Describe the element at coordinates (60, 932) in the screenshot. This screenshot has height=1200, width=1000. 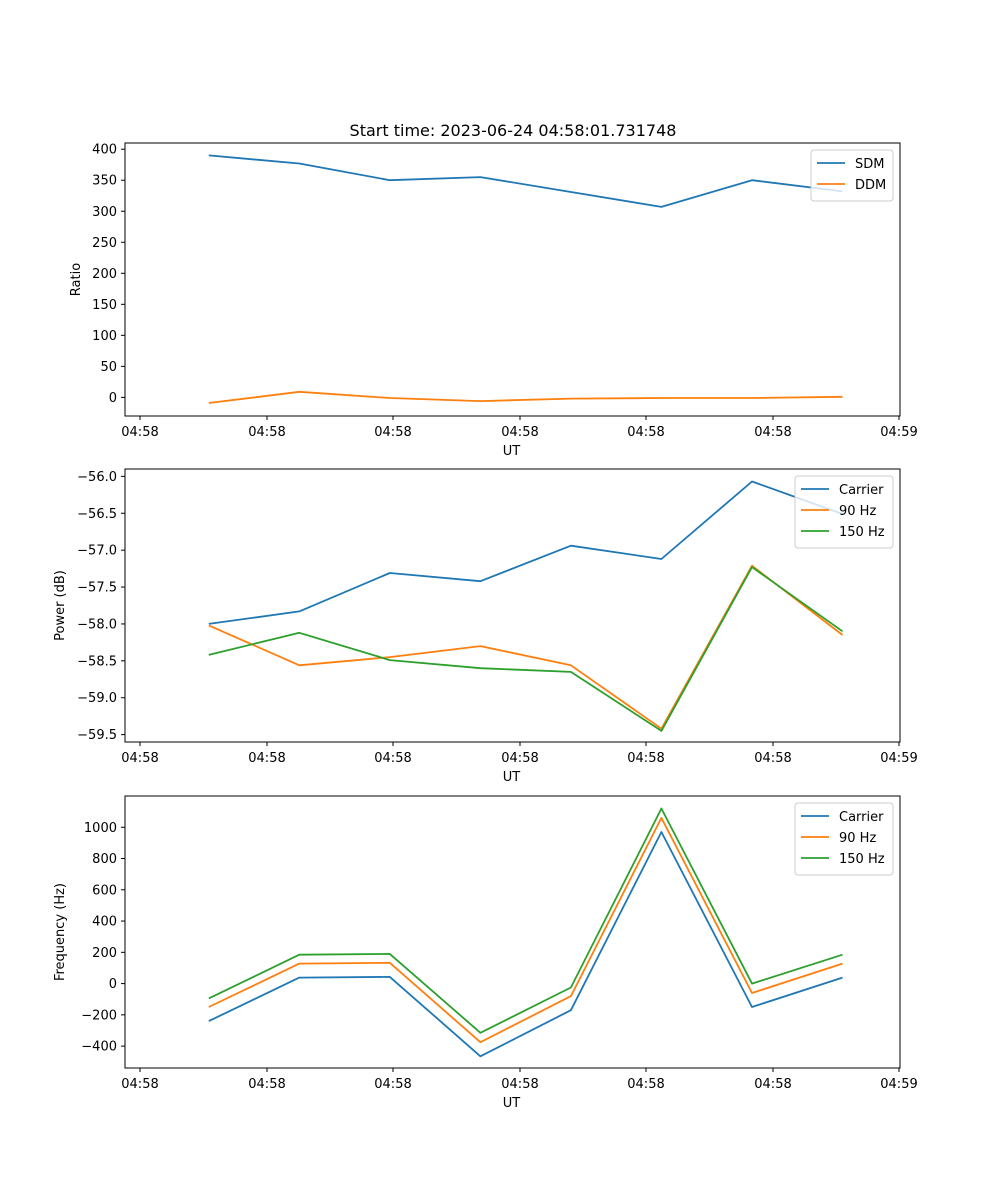
I see `y-axis-title: Frequency (Hz)` at that location.